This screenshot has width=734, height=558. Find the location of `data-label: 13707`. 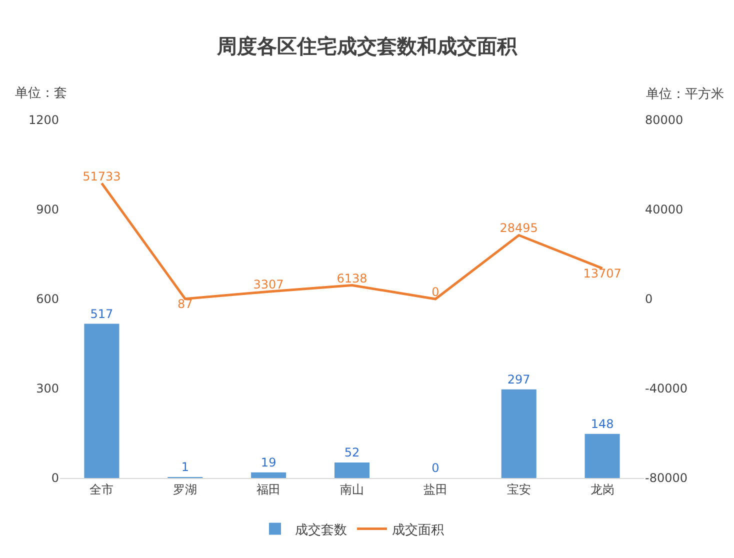

data-label: 13707 is located at coordinates (602, 273).